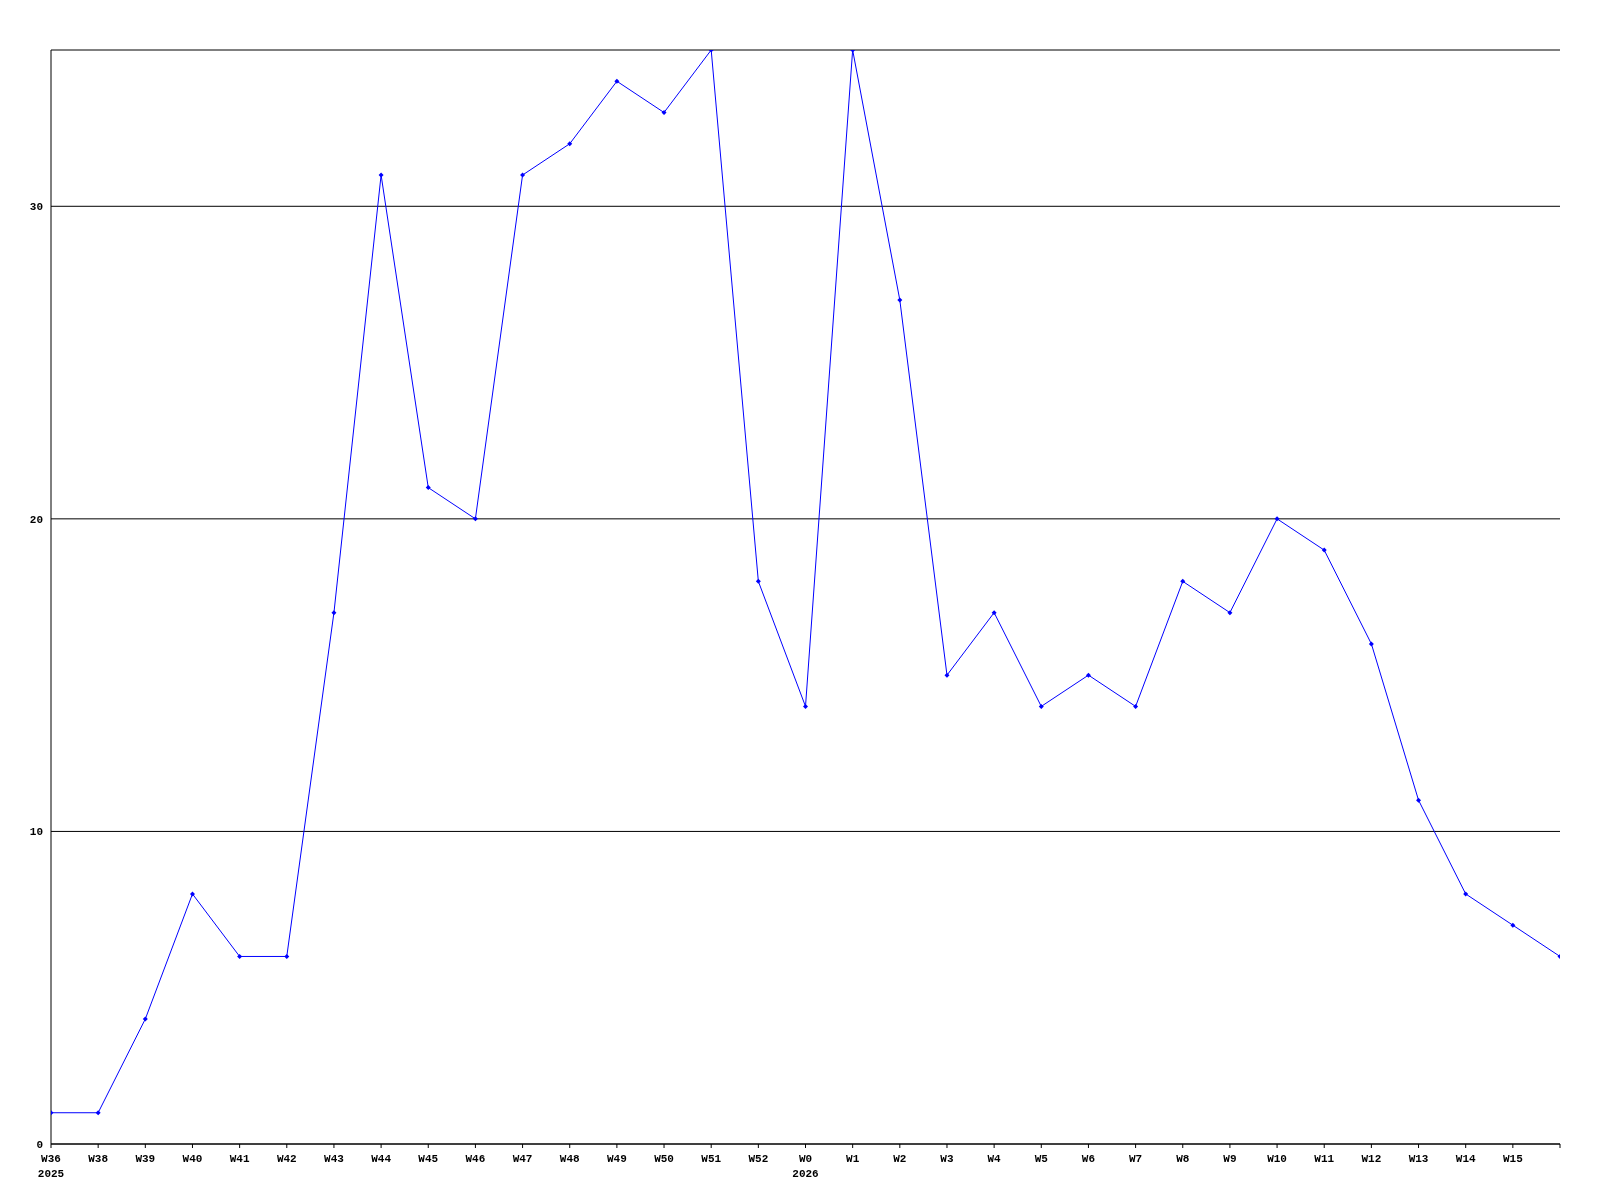 This screenshot has width=1600, height=1200. What do you see at coordinates (51, 1166) in the screenshot?
I see `x-tick-label: W36 2025` at bounding box center [51, 1166].